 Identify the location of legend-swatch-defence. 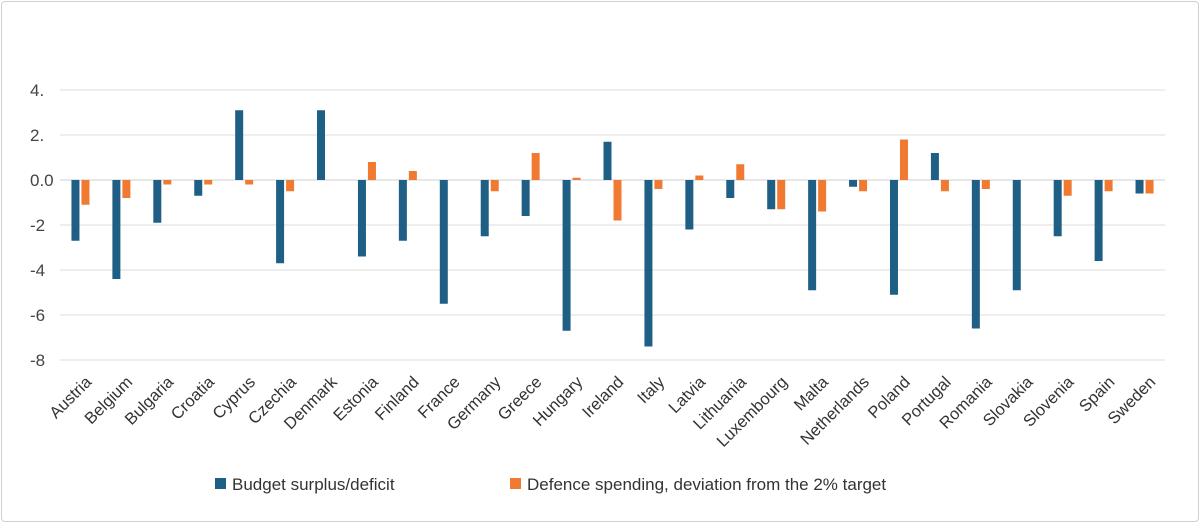
(515, 483).